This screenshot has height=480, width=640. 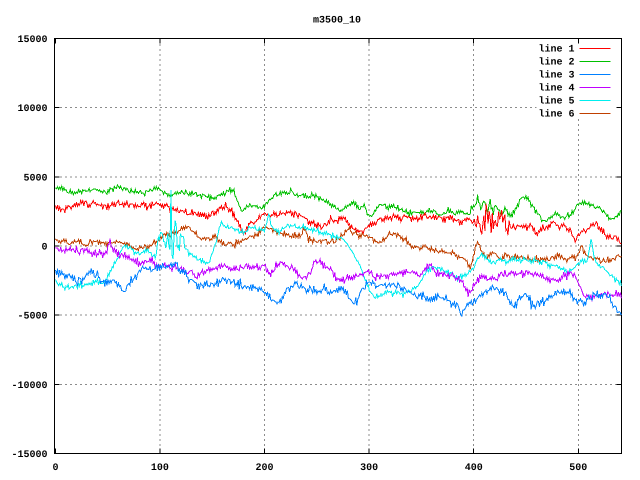 I want to click on svg-text: line 5, so click(x=556, y=102).